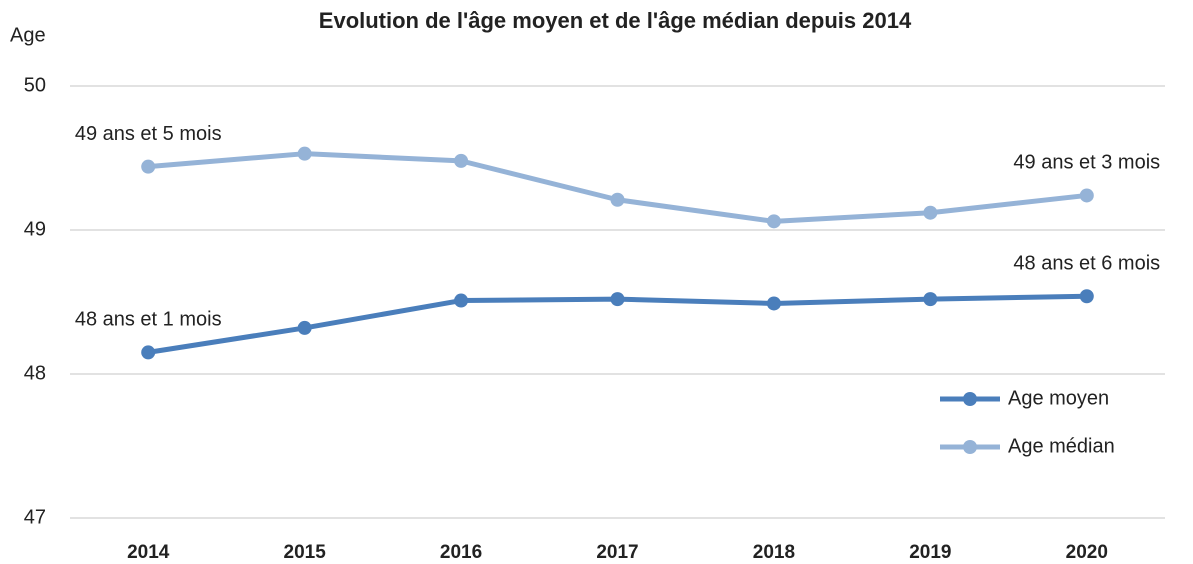 This screenshot has width=1193, height=564. Describe the element at coordinates (1061, 446) in the screenshot. I see `legend-label: Age médian` at that location.